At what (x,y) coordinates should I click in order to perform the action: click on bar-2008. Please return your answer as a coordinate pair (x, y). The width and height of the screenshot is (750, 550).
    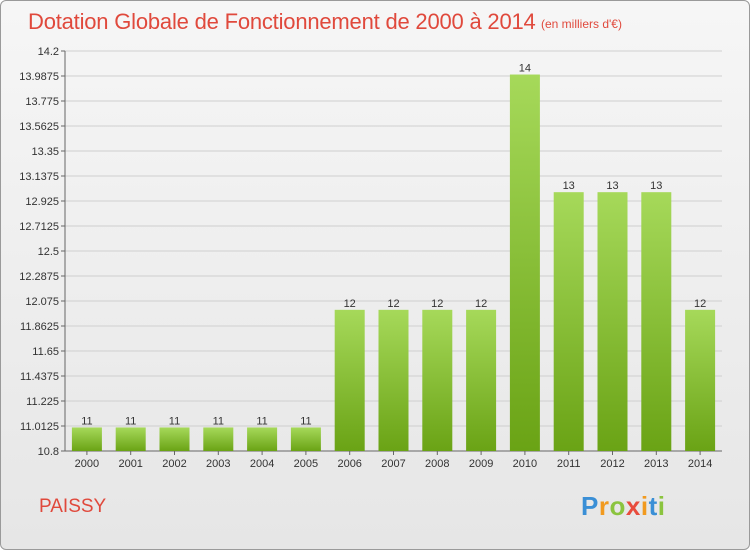
    Looking at the image, I should click on (437, 380).